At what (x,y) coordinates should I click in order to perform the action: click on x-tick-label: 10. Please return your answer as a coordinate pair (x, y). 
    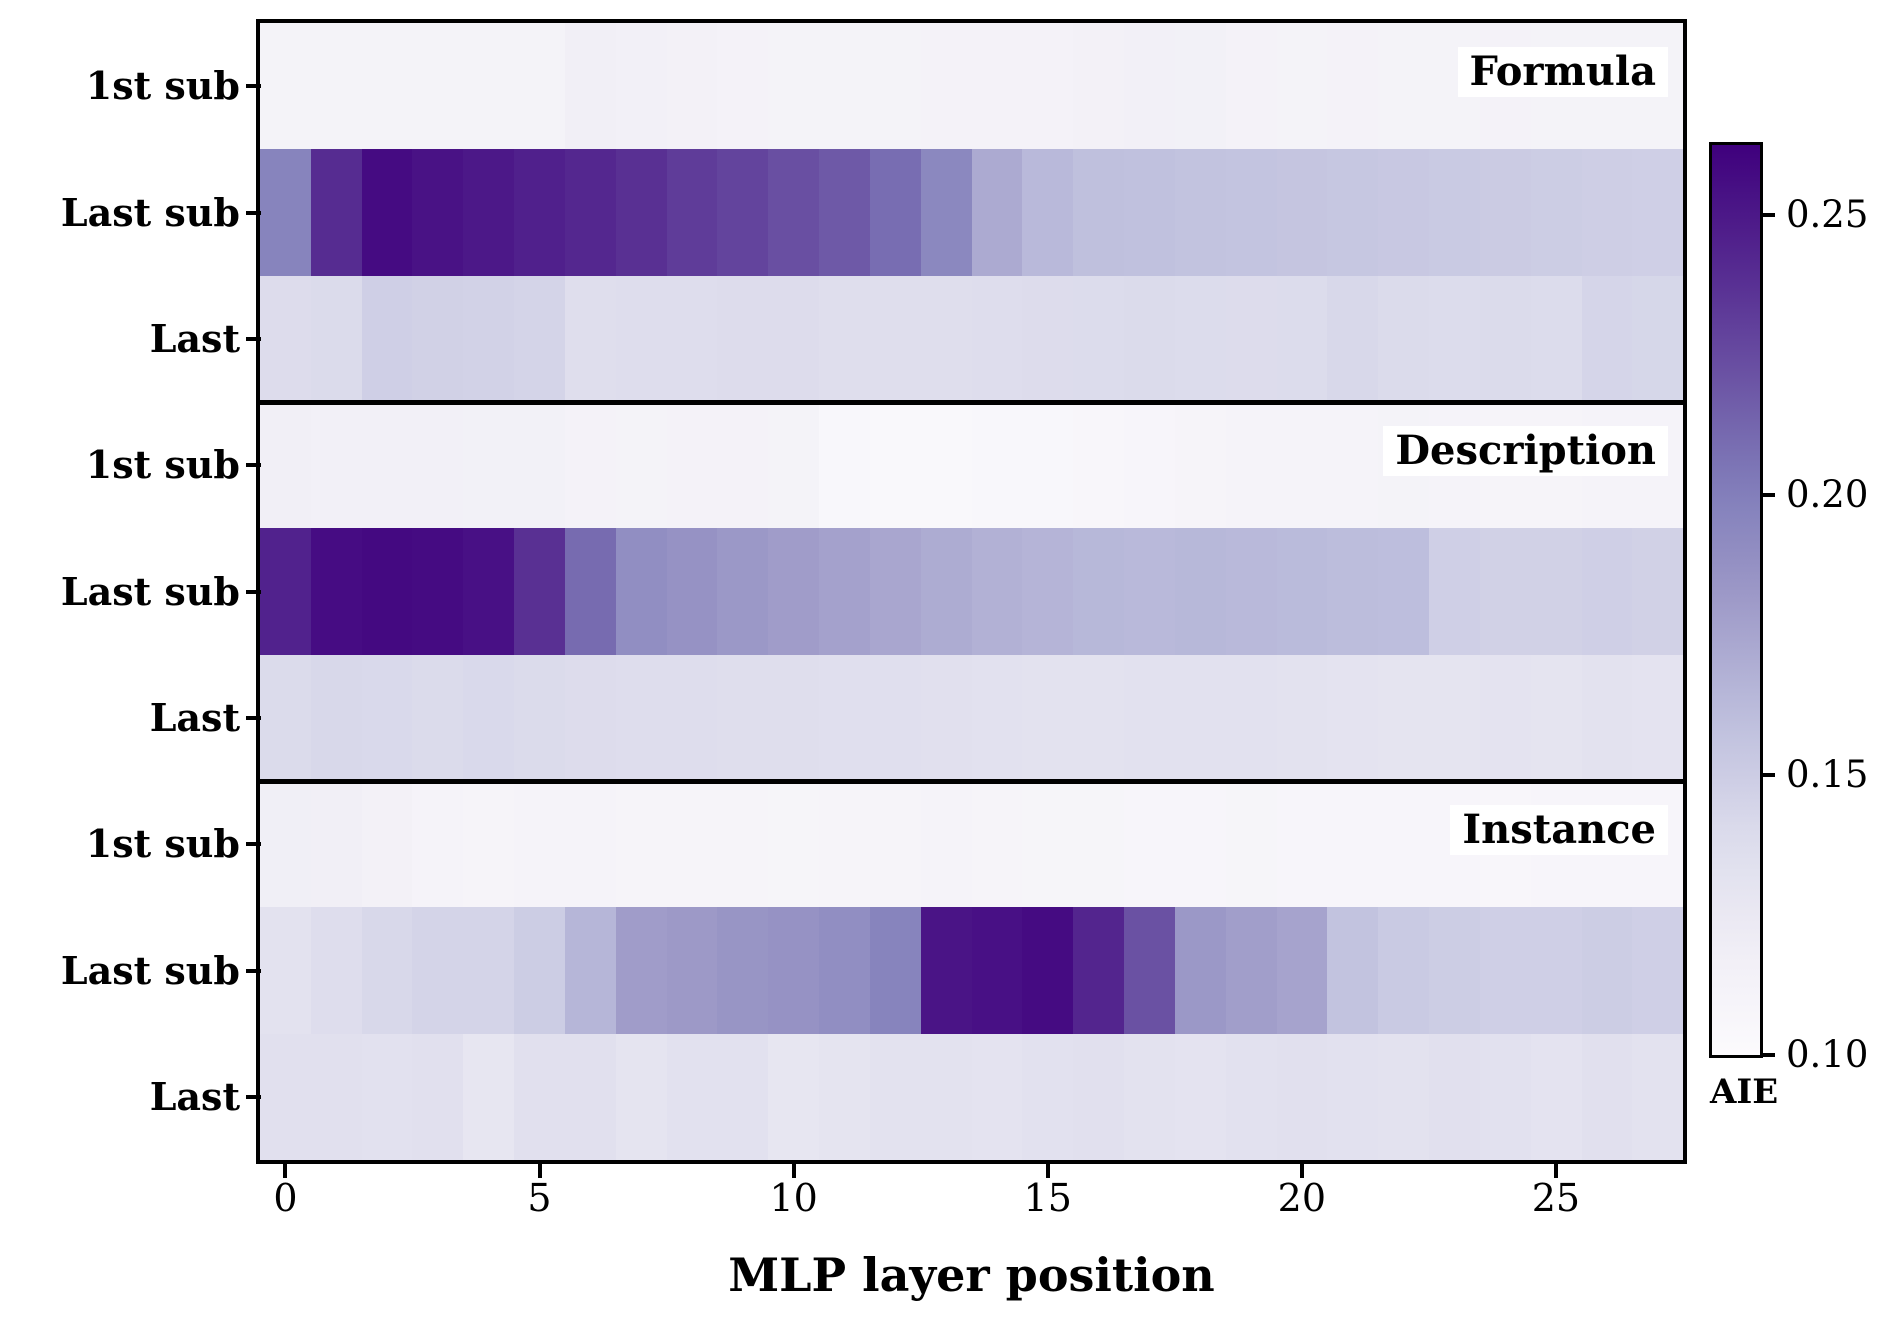
    Looking at the image, I should click on (793, 1198).